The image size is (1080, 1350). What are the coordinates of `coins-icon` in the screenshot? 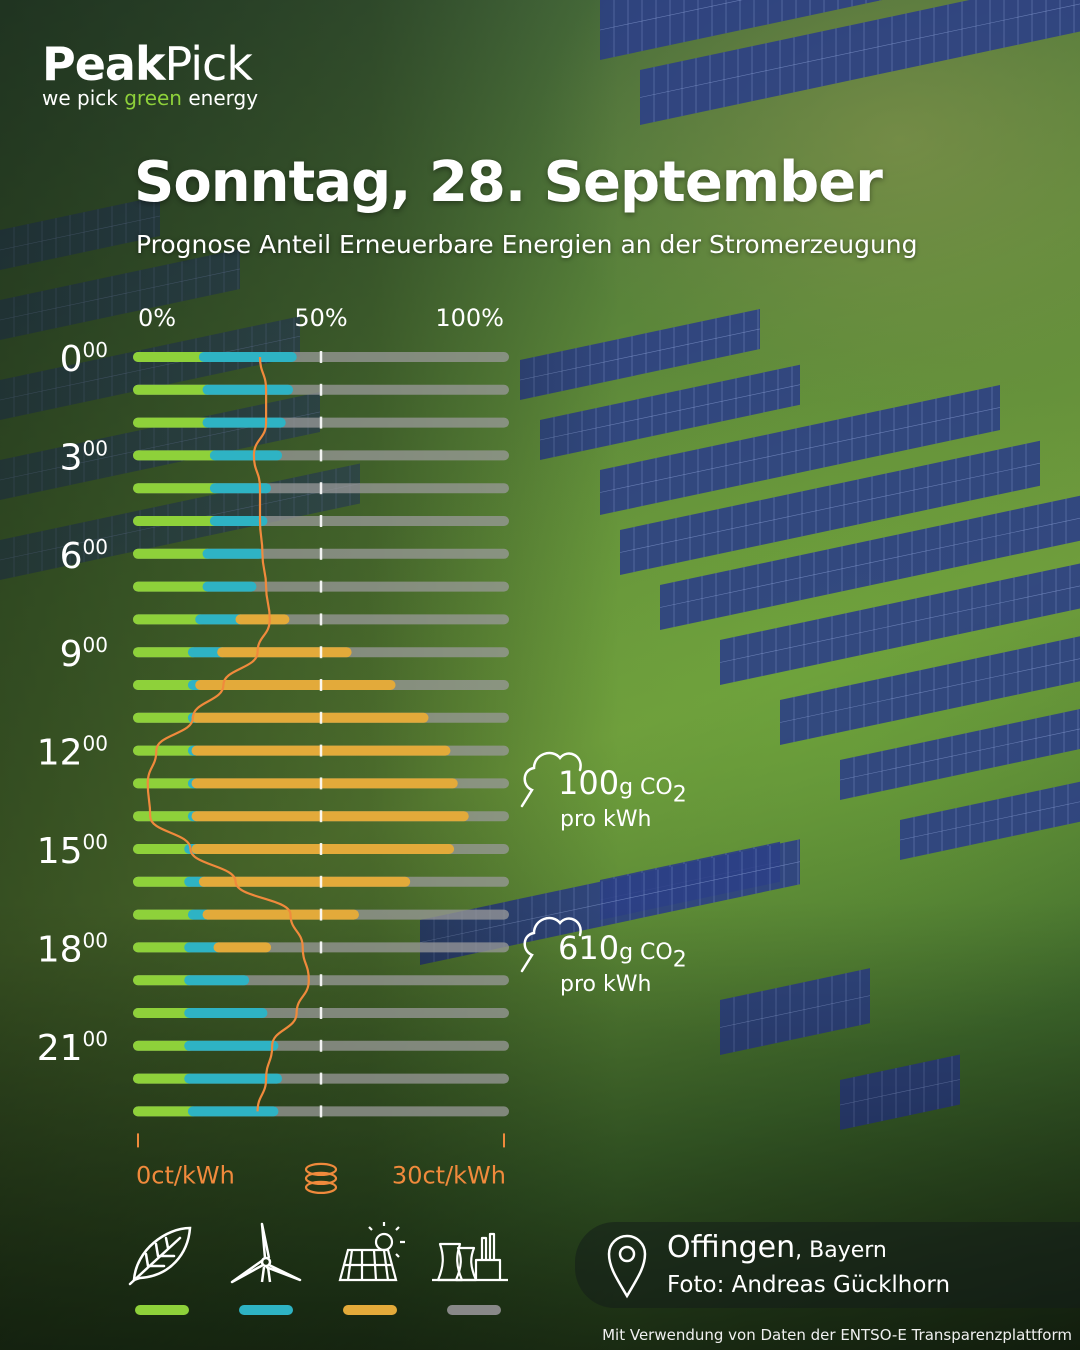 It's located at (321, 1178).